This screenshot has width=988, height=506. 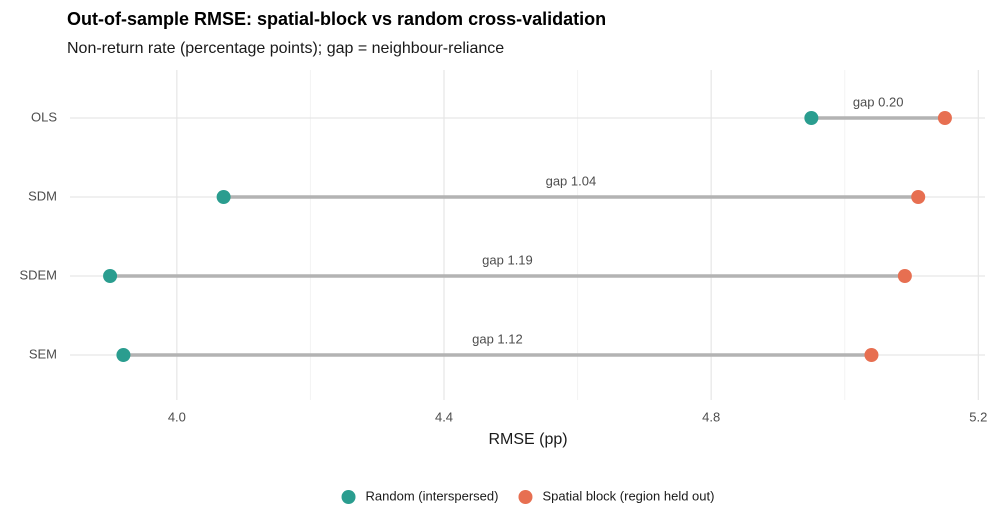 I want to click on legend-label: Spatial block (region held out), so click(x=628, y=495).